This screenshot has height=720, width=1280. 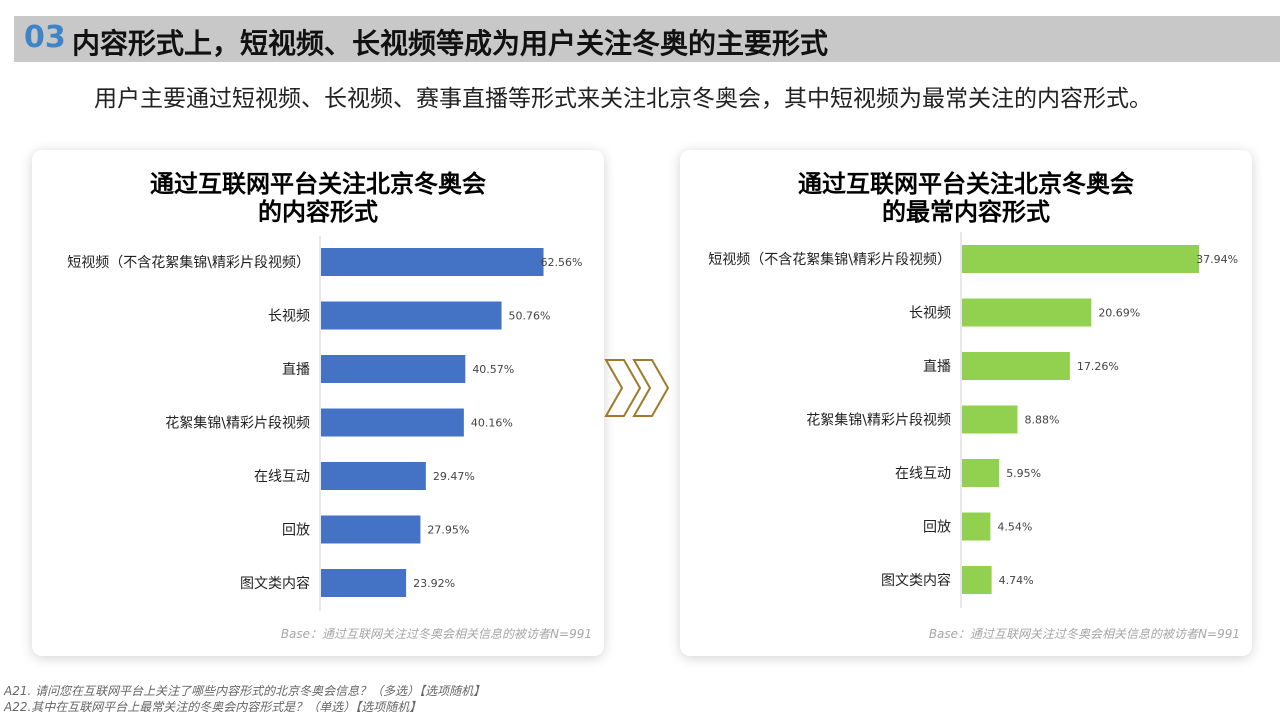 I want to click on chart-title: 通过互联网平台关注北京冬奥会 的内容形式, so click(x=318, y=198).